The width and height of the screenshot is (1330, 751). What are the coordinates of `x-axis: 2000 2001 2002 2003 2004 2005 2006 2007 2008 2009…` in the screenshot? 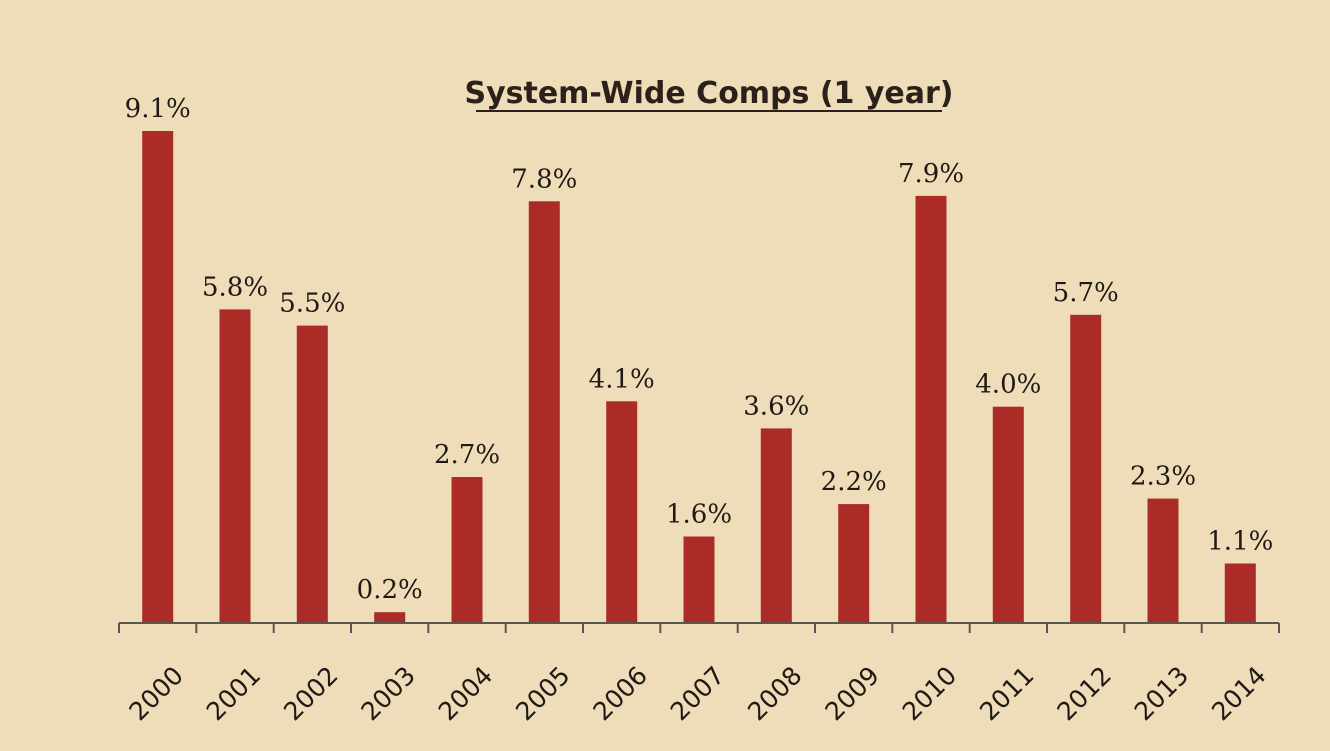 It's located at (699, 674).